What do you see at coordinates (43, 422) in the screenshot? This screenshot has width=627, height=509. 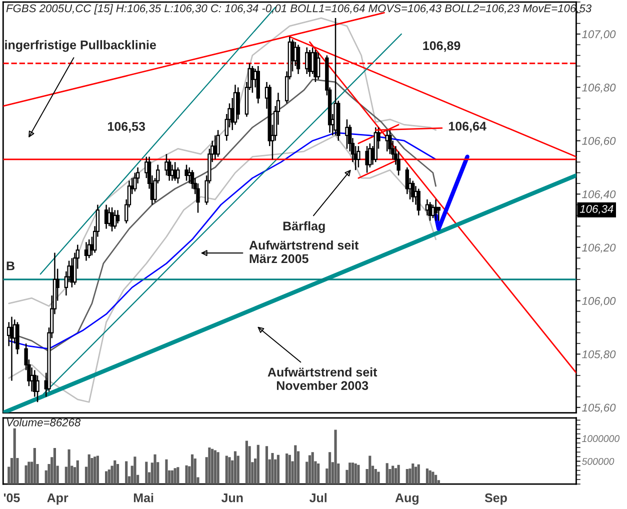 I see `chart-title: Volume=86268` at bounding box center [43, 422].